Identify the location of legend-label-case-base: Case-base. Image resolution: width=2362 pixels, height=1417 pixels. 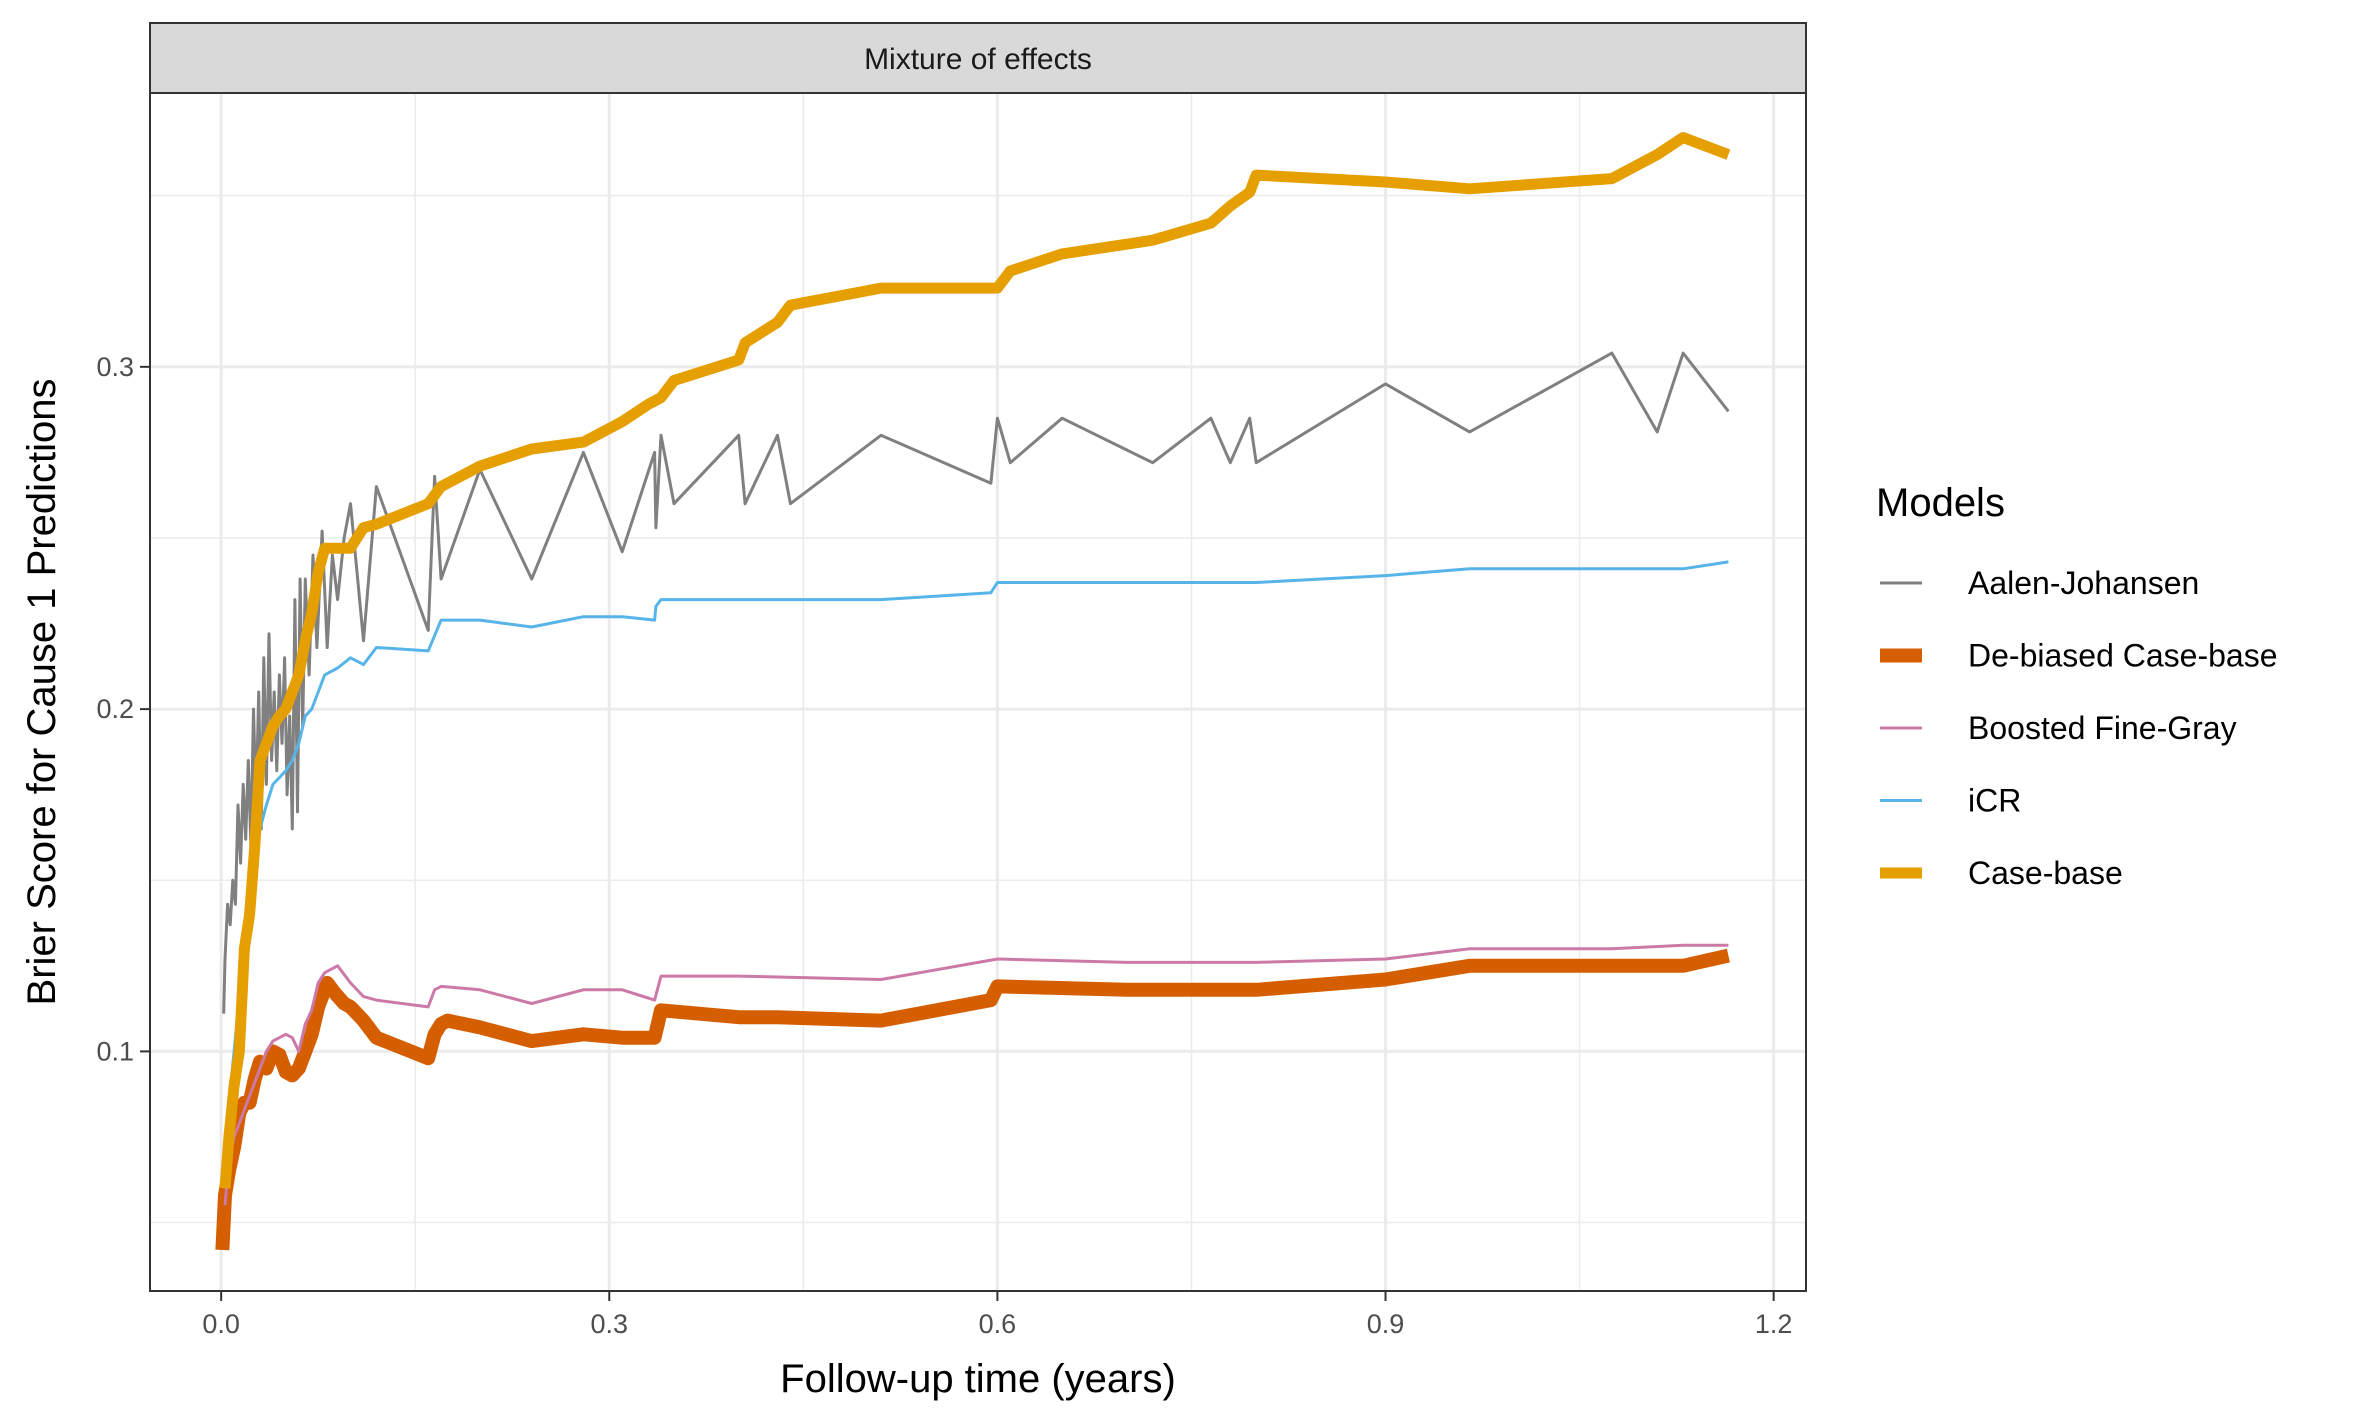
(2045, 873).